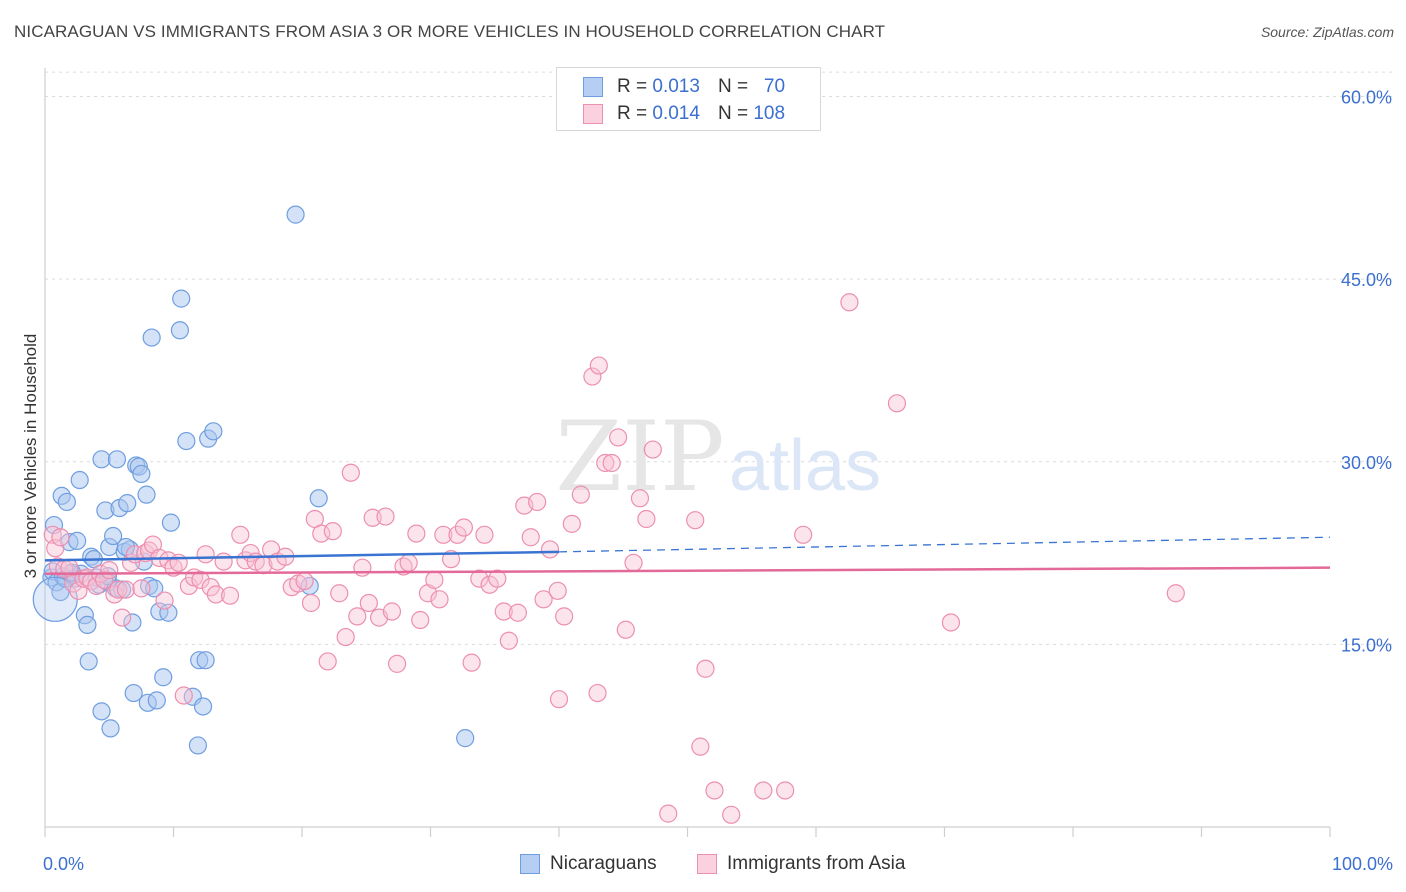 The width and height of the screenshot is (1406, 892). What do you see at coordinates (639, 457) in the screenshot?
I see `watermark-zip: ZIP` at bounding box center [639, 457].